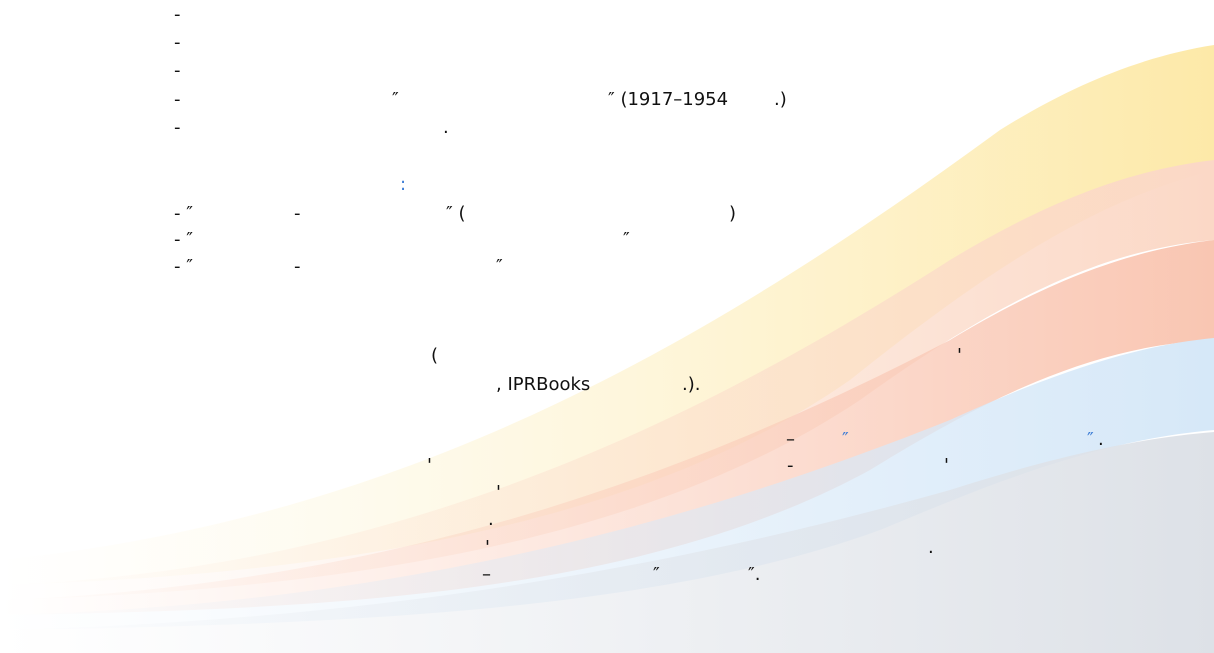  What do you see at coordinates (668, 99) in the screenshot?
I see `text: ″ (1917–1954` at bounding box center [668, 99].